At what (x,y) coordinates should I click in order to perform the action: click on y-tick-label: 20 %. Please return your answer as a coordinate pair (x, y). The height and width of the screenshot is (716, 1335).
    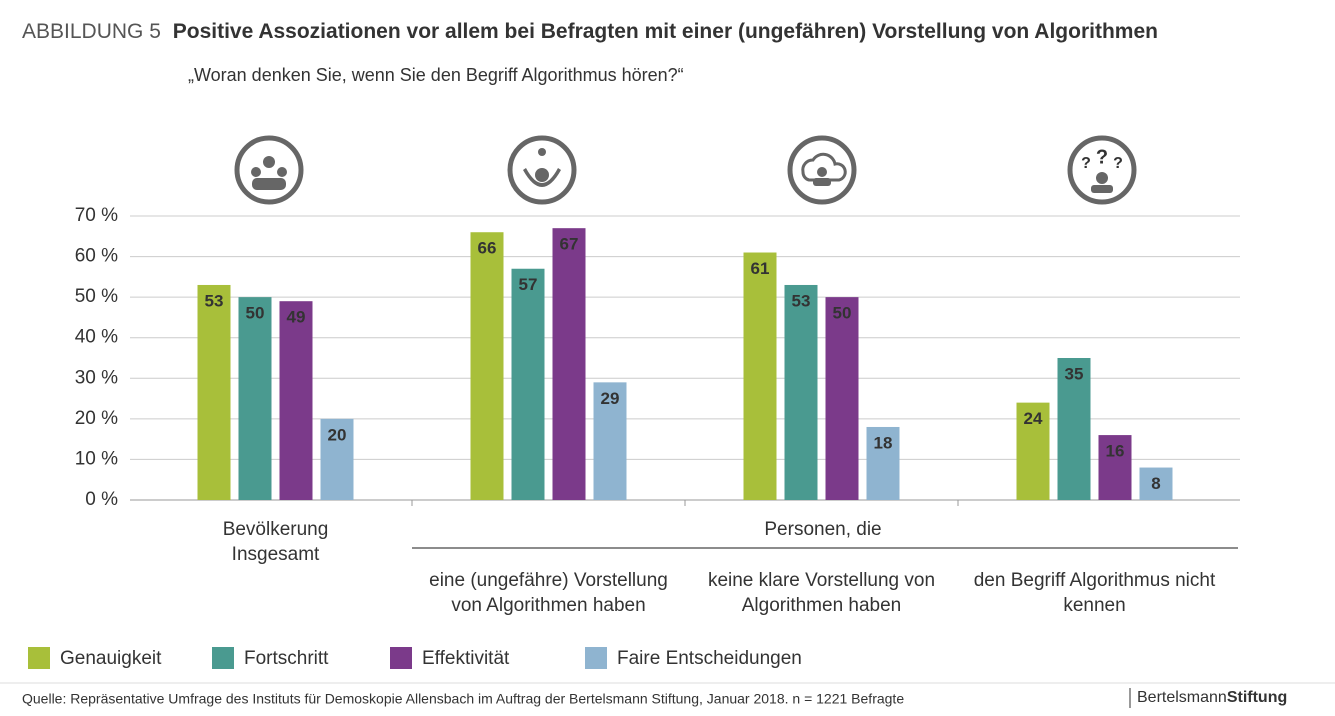
    Looking at the image, I should click on (96, 418).